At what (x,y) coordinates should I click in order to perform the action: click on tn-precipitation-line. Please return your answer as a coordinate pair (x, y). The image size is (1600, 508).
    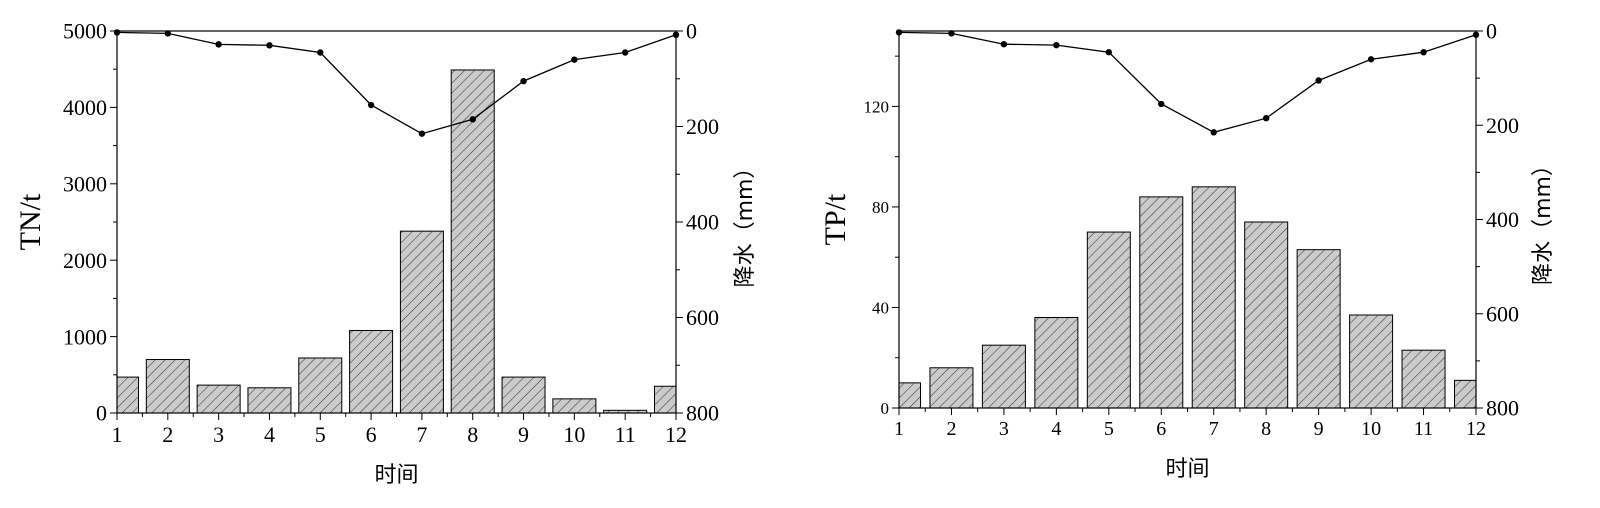
    Looking at the image, I should click on (396, 83).